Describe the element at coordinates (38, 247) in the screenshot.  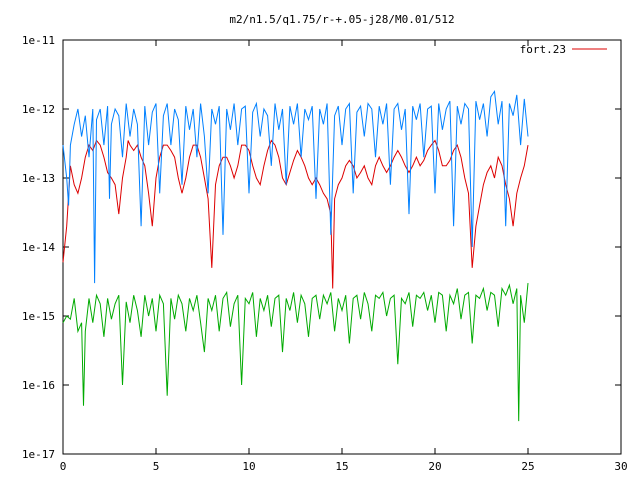
I see `y-tick-label: 1e-14` at that location.